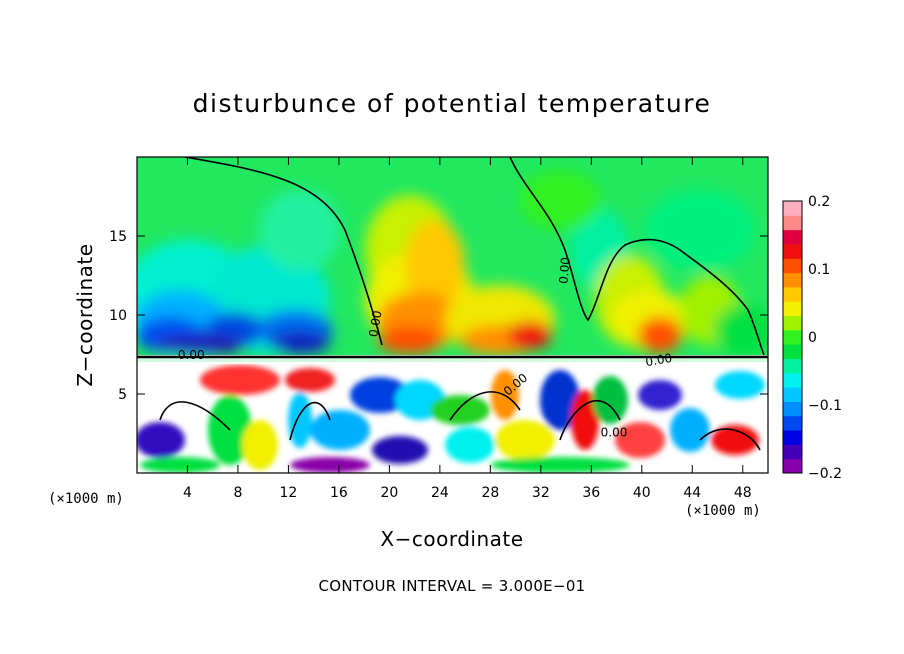 The image size is (904, 654). I want to click on y-tick-label: 5, so click(122, 395).